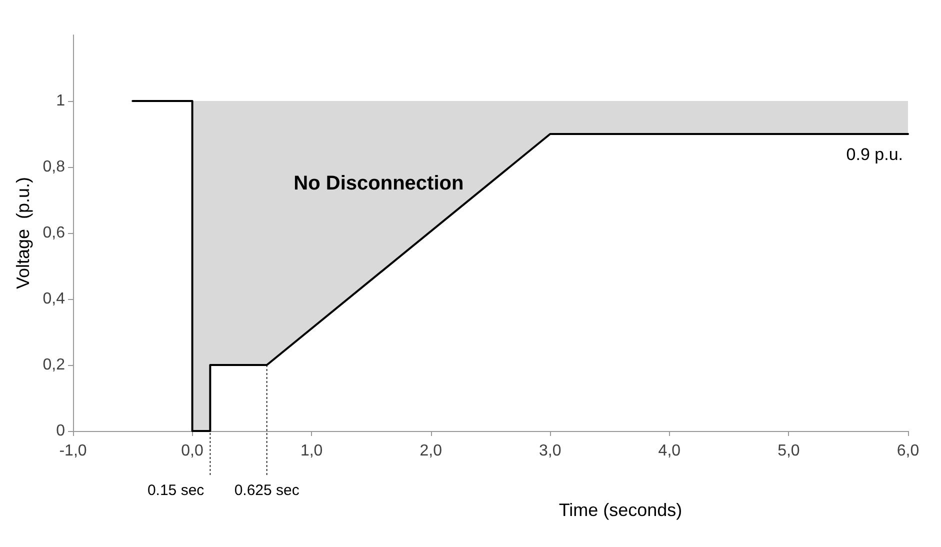 The image size is (941, 547). What do you see at coordinates (54, 299) in the screenshot?
I see `y-tick-label: 0,4` at bounding box center [54, 299].